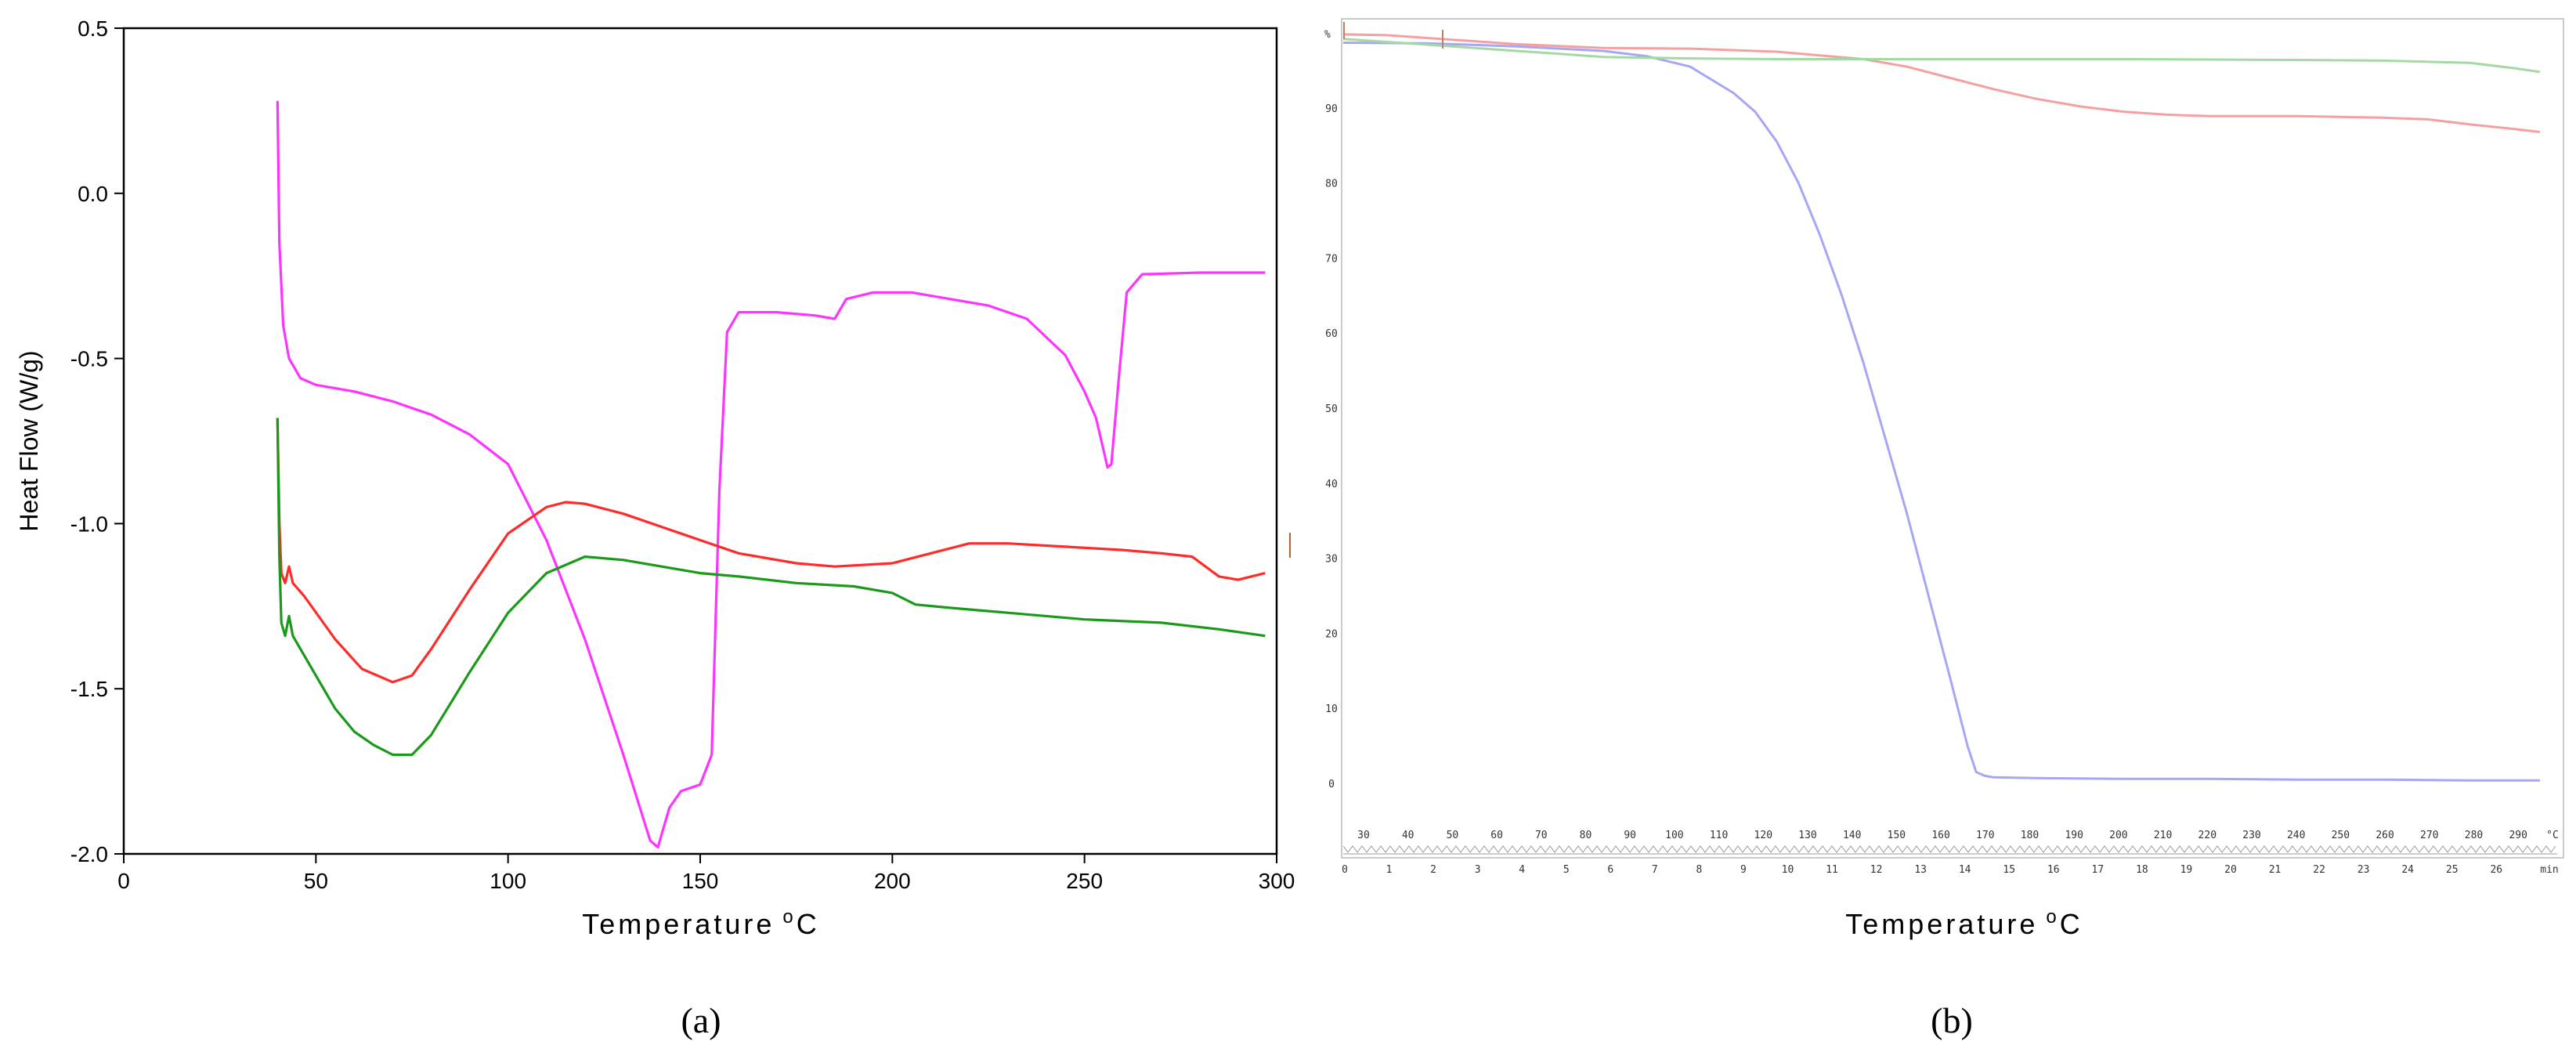  Describe the element at coordinates (2496, 870) in the screenshot. I see `panel-b-minute-tick-label: 26` at that location.